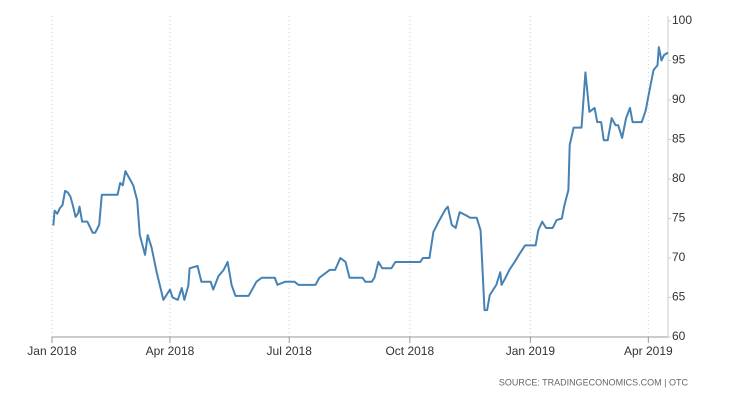 This screenshot has width=730, height=400. Describe the element at coordinates (679, 218) in the screenshot. I see `y-tick-label: 75` at that location.